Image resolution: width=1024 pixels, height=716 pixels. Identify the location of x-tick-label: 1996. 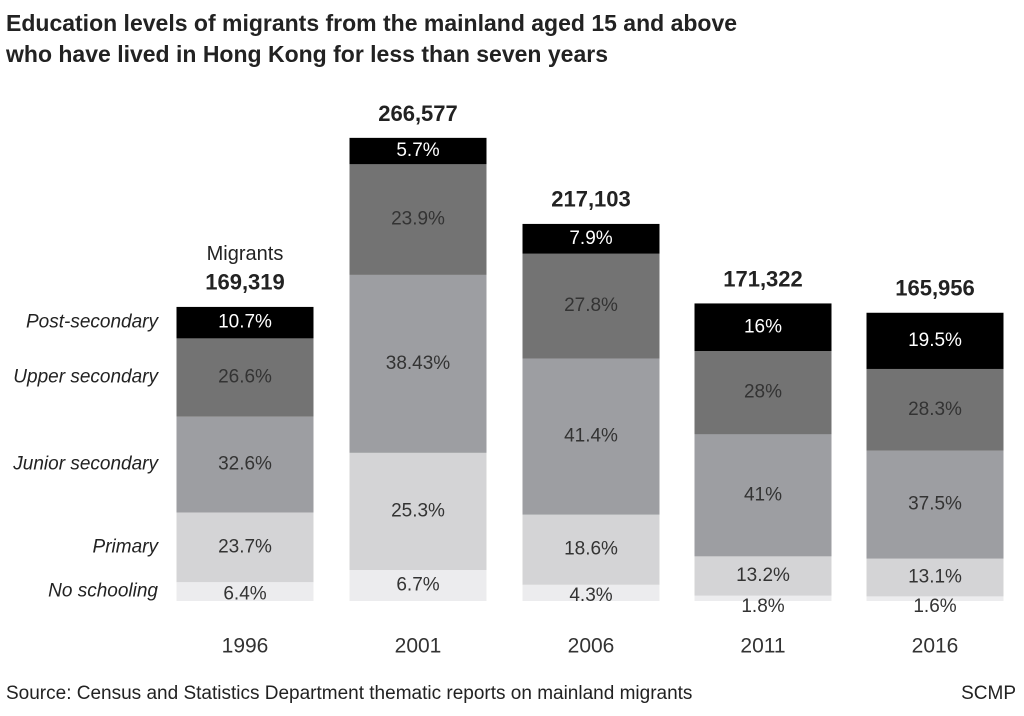
(245, 646).